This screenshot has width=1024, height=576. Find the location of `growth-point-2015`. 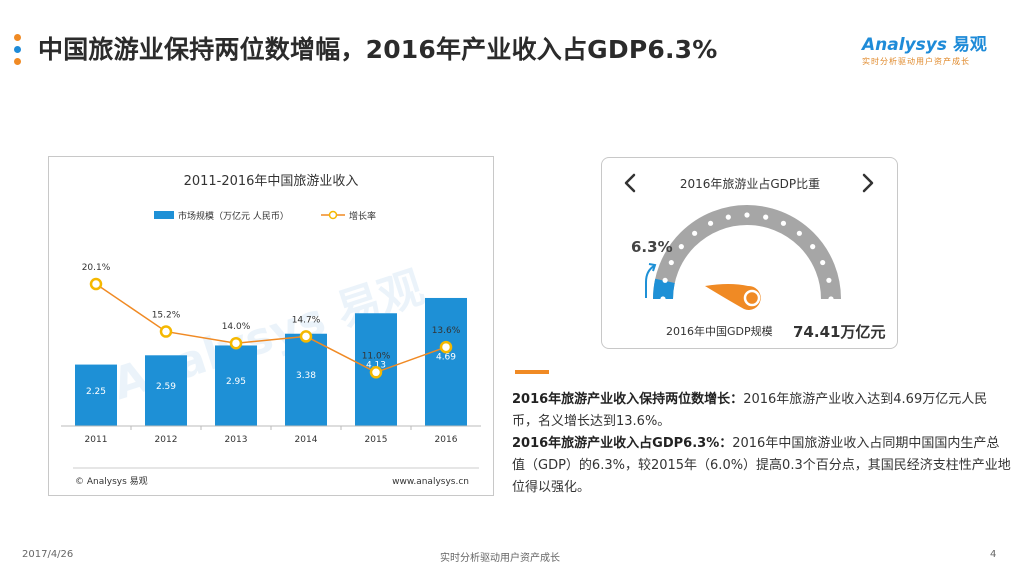

growth-point-2015 is located at coordinates (376, 372).